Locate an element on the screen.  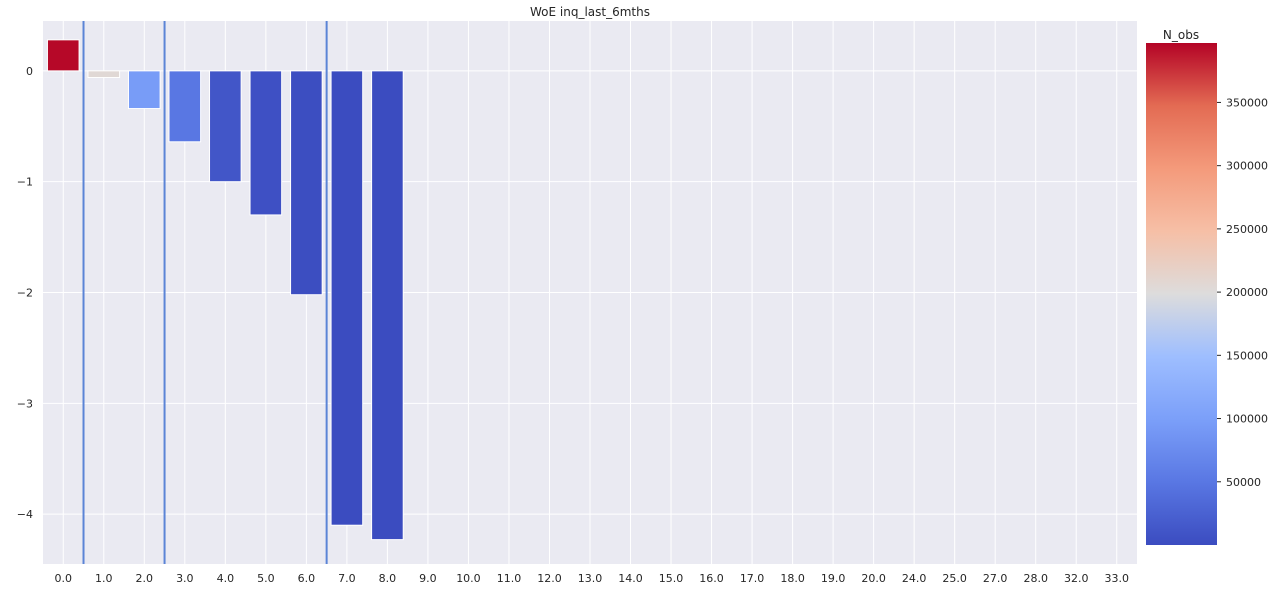
x-tick-label: 4.0 is located at coordinates (226, 578).